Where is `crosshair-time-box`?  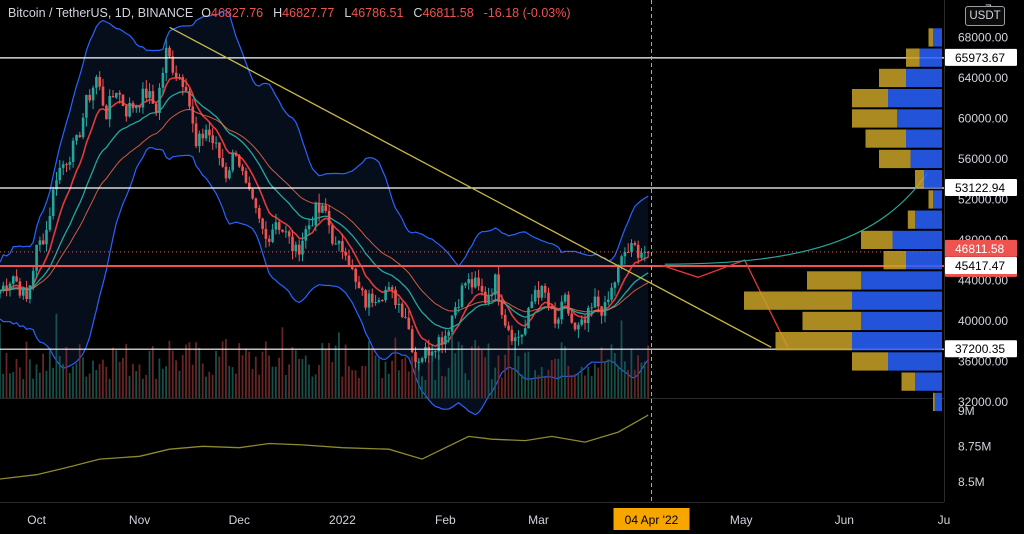 crosshair-time-box is located at coordinates (651, 519).